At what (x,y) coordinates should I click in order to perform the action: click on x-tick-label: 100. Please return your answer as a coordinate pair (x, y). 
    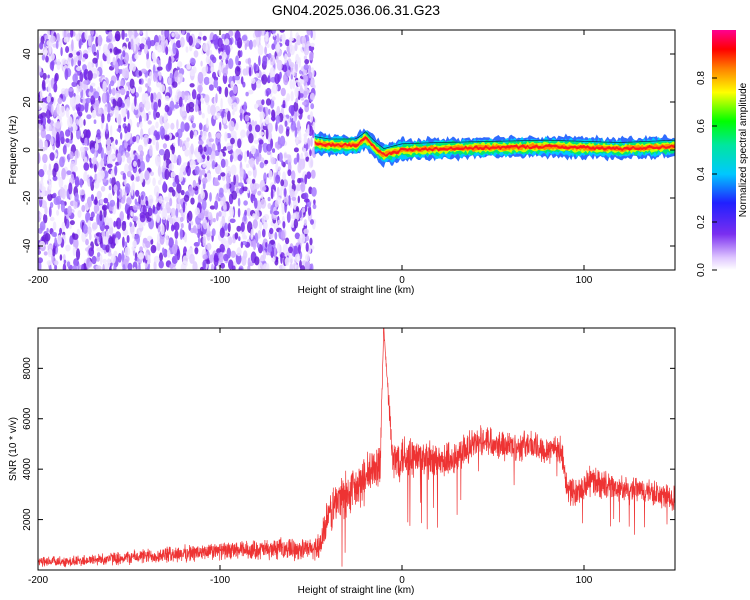
    Looking at the image, I should click on (584, 280).